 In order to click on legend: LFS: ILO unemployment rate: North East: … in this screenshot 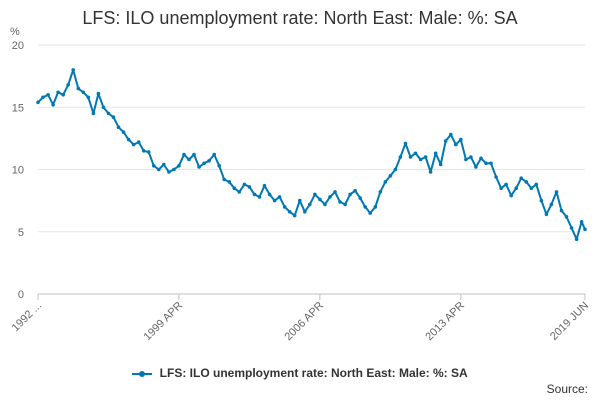, I will do `click(300, 373)`.